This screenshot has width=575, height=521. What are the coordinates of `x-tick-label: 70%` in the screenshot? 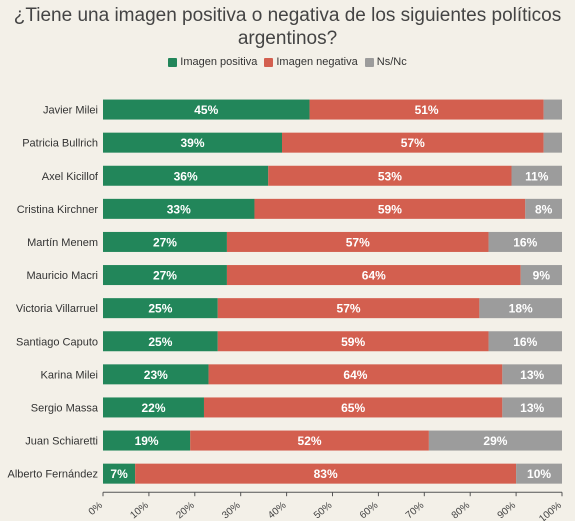 It's located at (415, 510).